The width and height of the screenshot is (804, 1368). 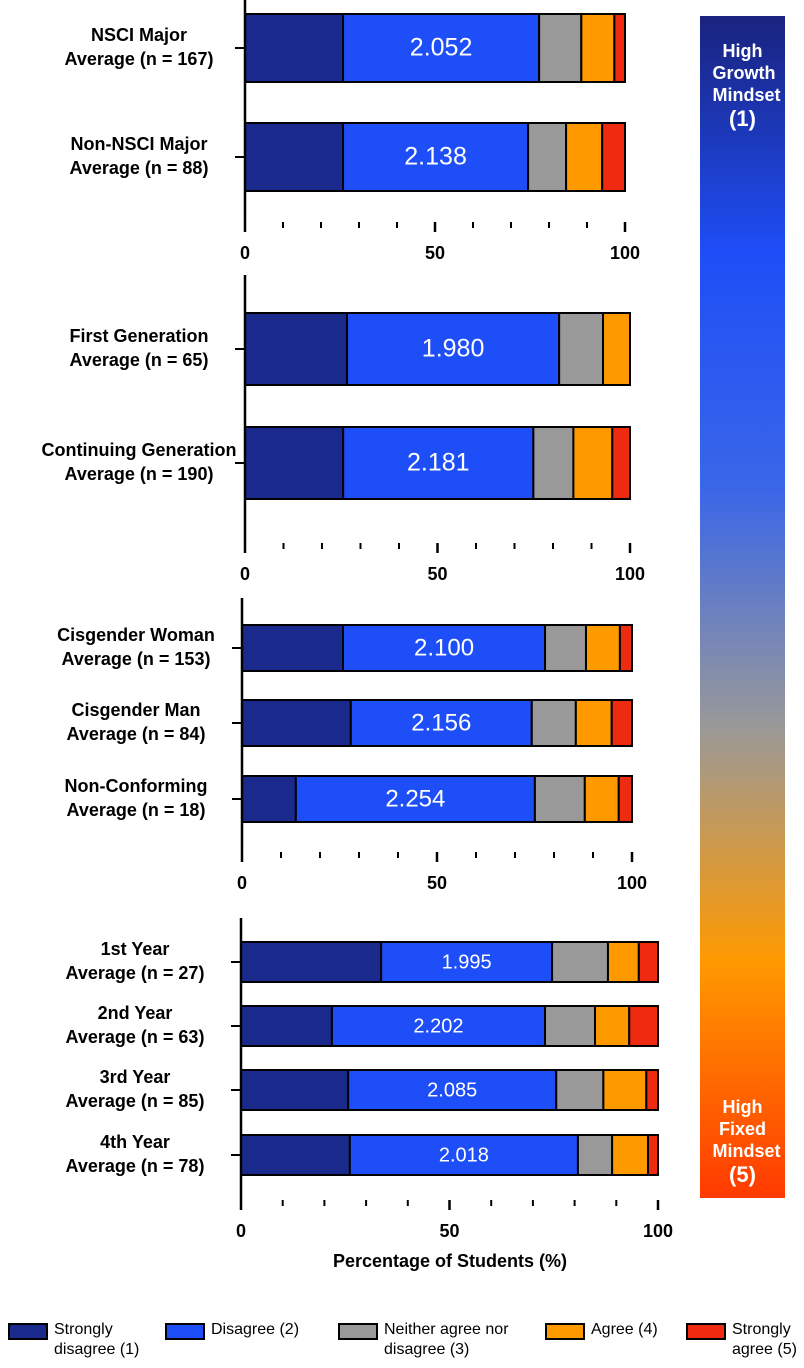 I want to click on average-label: 2.156, so click(x=441, y=722).